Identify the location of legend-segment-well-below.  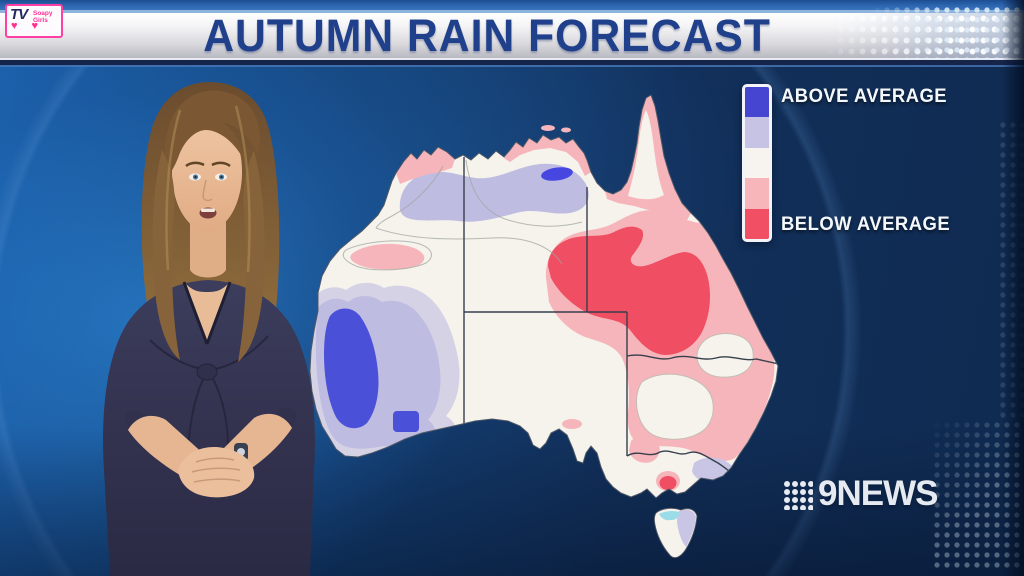
(757, 223).